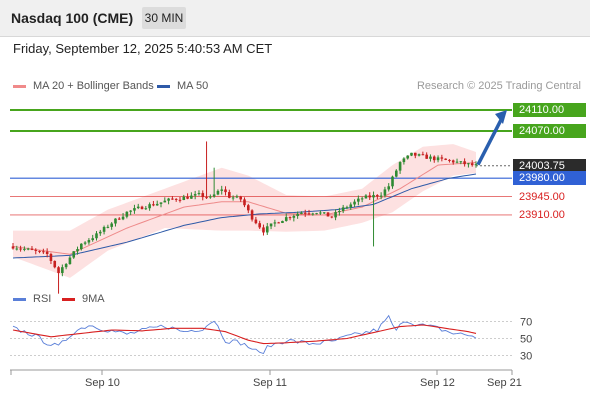  What do you see at coordinates (549, 109) in the screenshot?
I see `target-price-tag-1: 24110.00` at bounding box center [549, 109].